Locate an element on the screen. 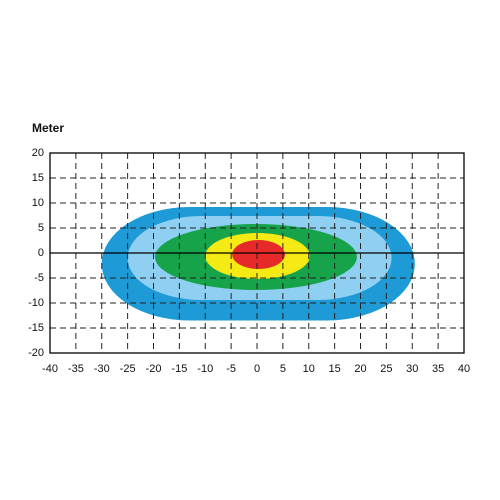 The height and width of the screenshot is (500, 500). y-tick-label: 5 is located at coordinates (41, 228).